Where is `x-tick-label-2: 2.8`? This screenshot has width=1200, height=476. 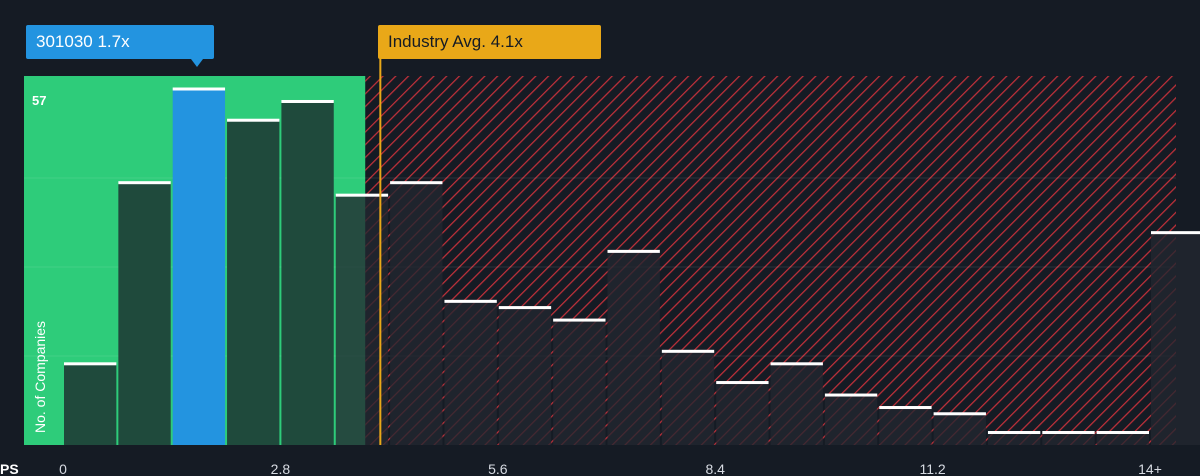
x-tick-label-2: 2.8 is located at coordinates (281, 468).